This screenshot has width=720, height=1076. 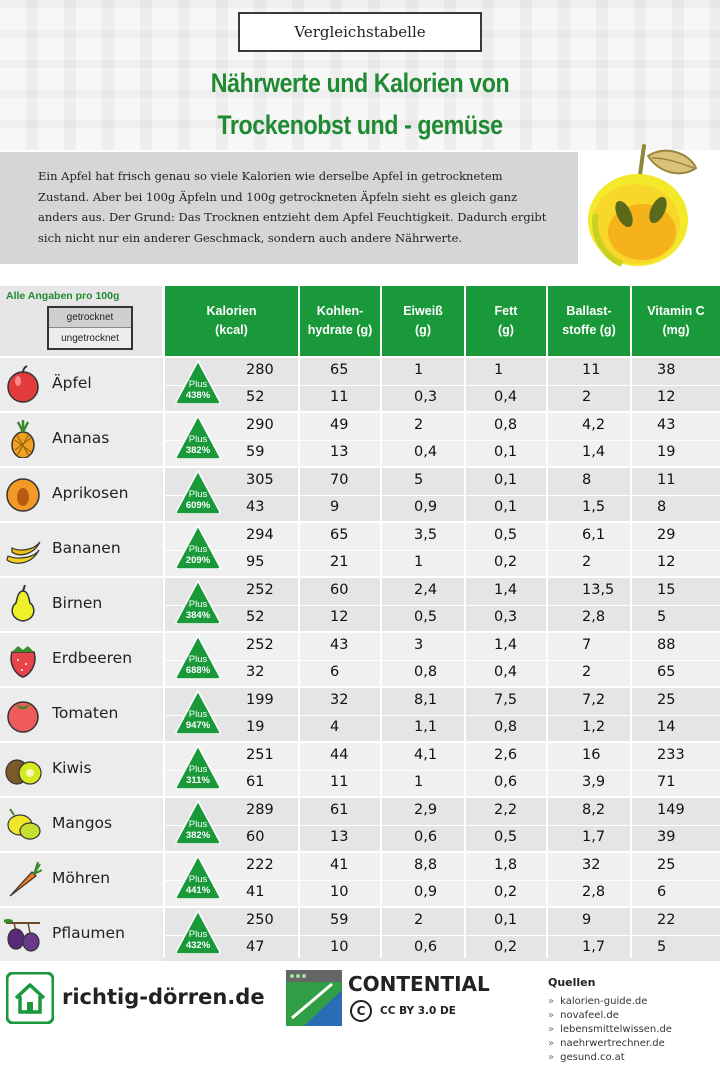 What do you see at coordinates (506, 700) in the screenshot?
I see `value-dried: 7,5` at bounding box center [506, 700].